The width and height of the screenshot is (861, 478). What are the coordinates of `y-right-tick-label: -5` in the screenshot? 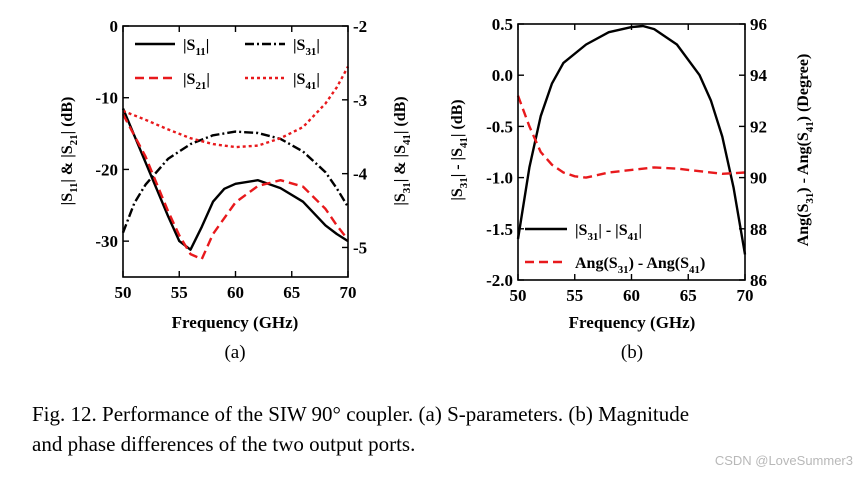 It's located at (360, 247).